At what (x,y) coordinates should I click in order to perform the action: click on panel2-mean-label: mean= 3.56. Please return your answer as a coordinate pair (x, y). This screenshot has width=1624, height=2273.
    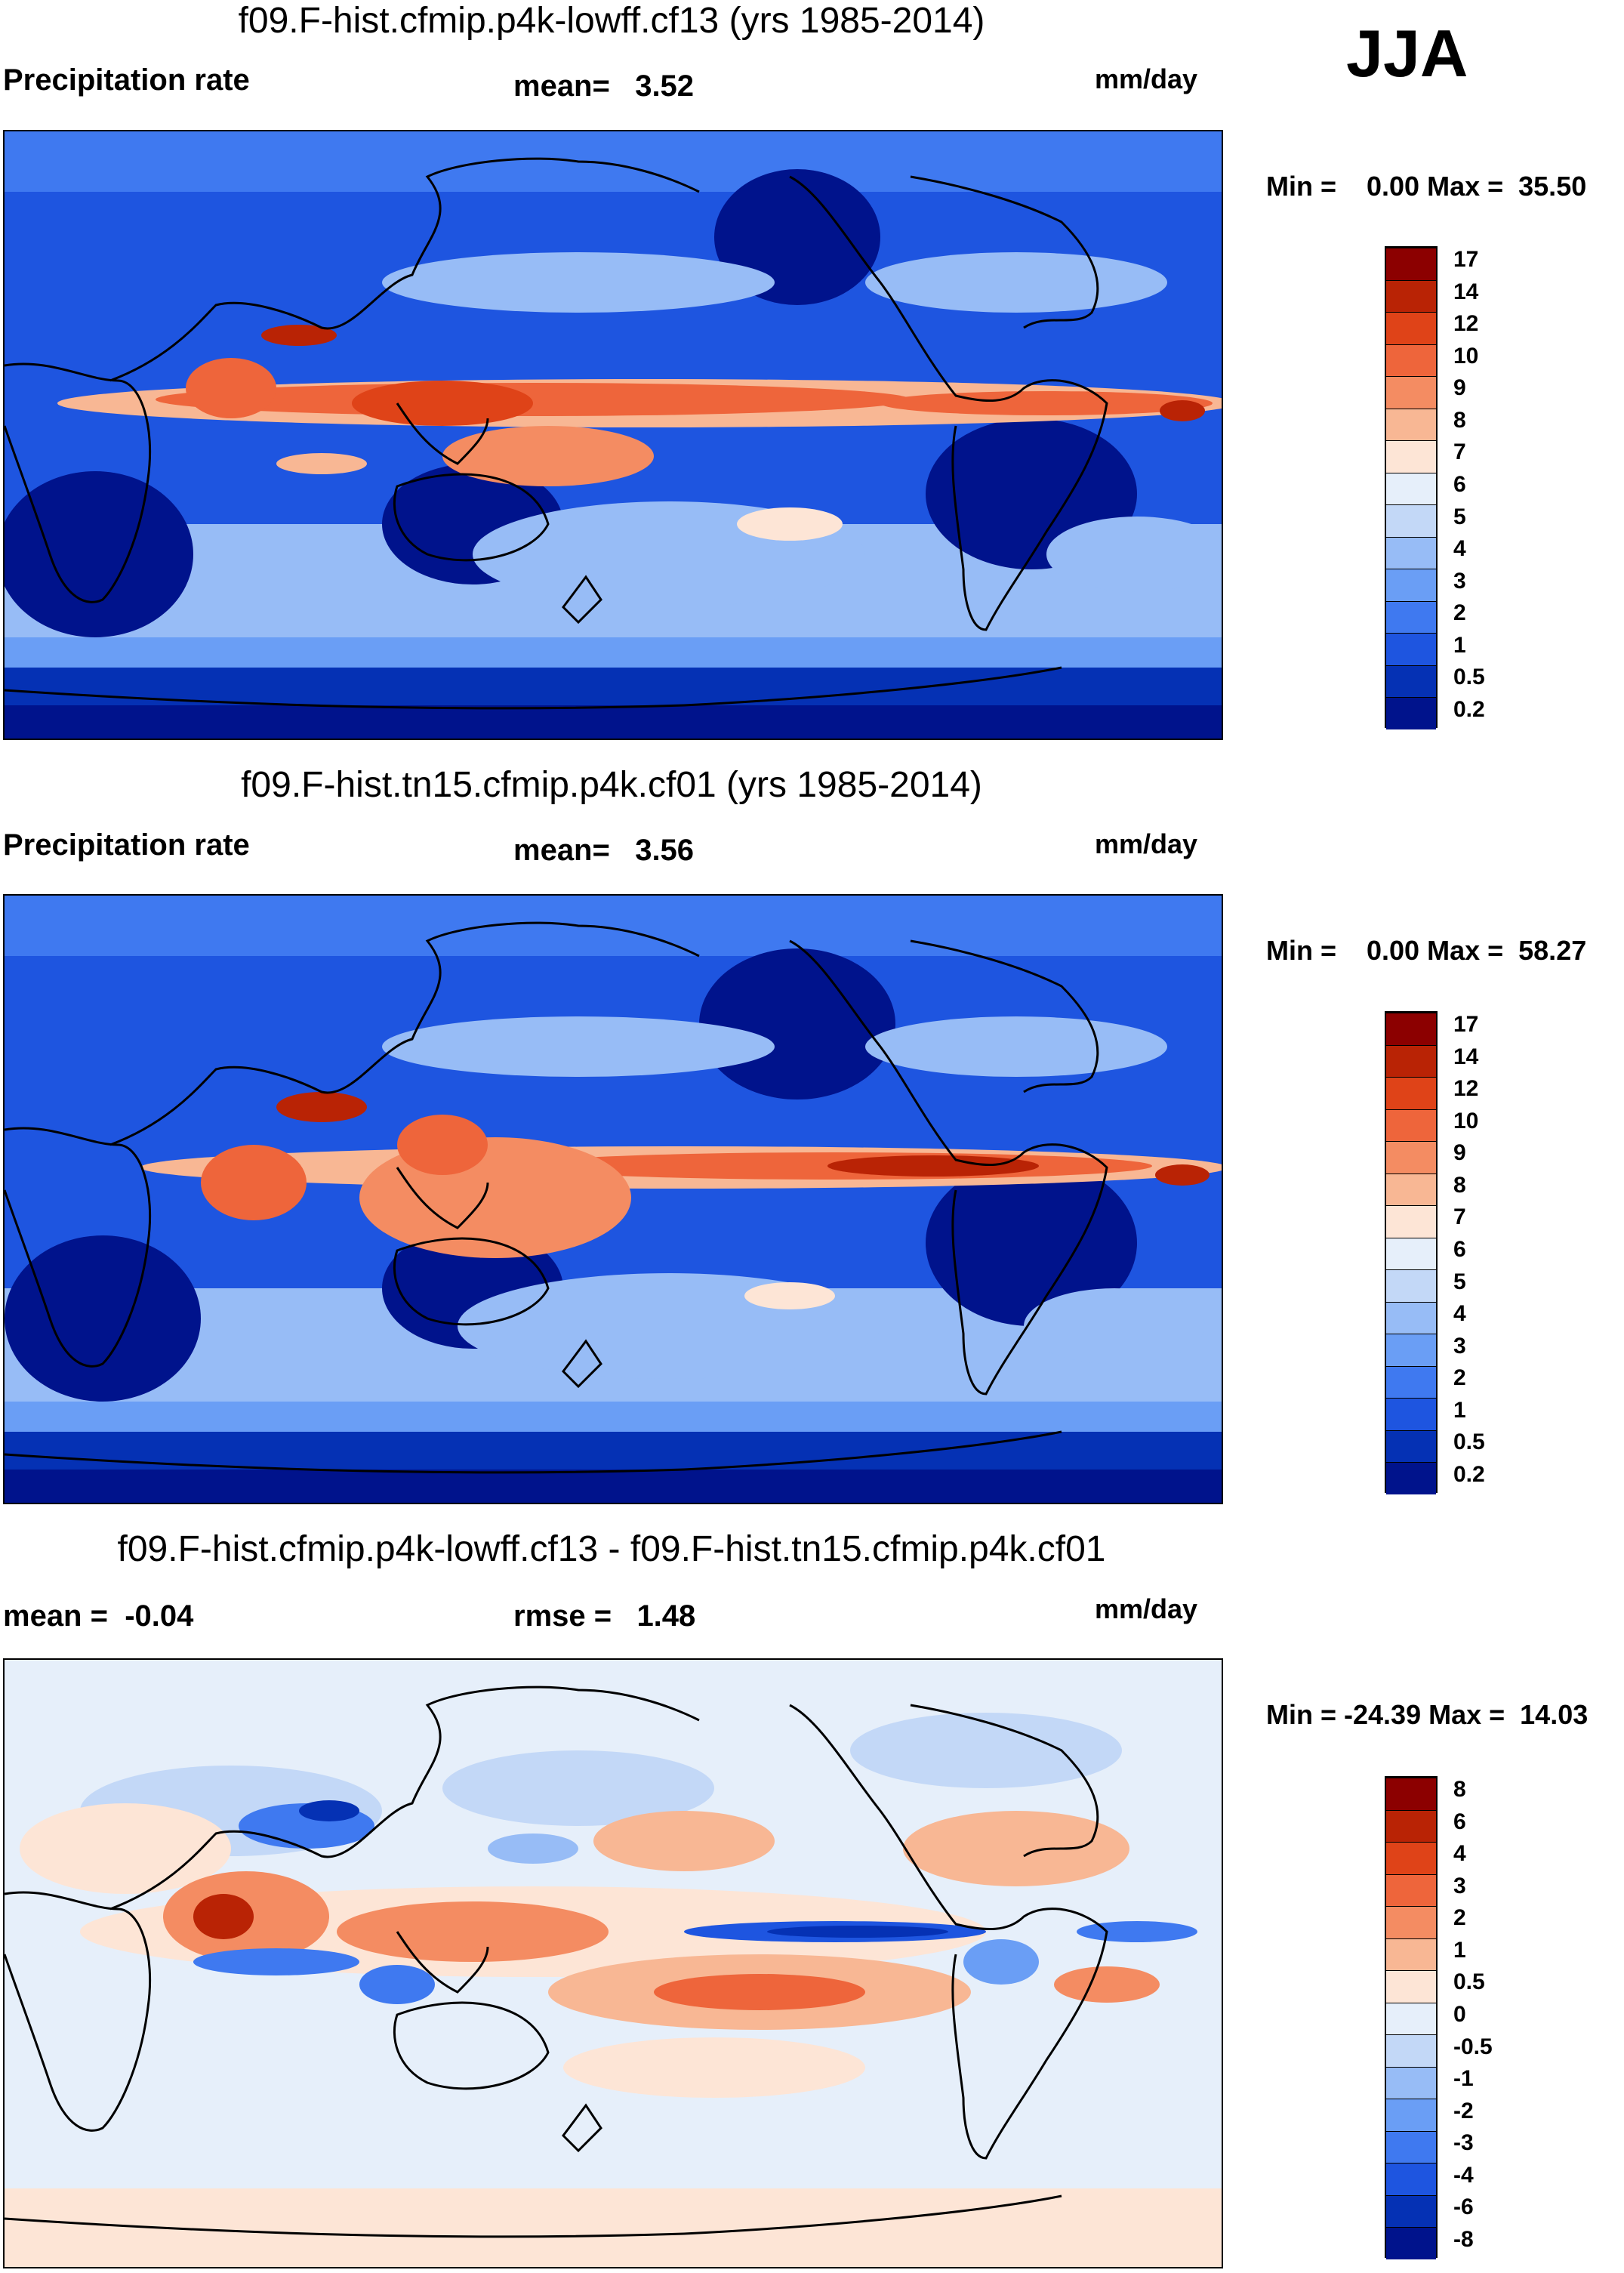
    Looking at the image, I should click on (604, 850).